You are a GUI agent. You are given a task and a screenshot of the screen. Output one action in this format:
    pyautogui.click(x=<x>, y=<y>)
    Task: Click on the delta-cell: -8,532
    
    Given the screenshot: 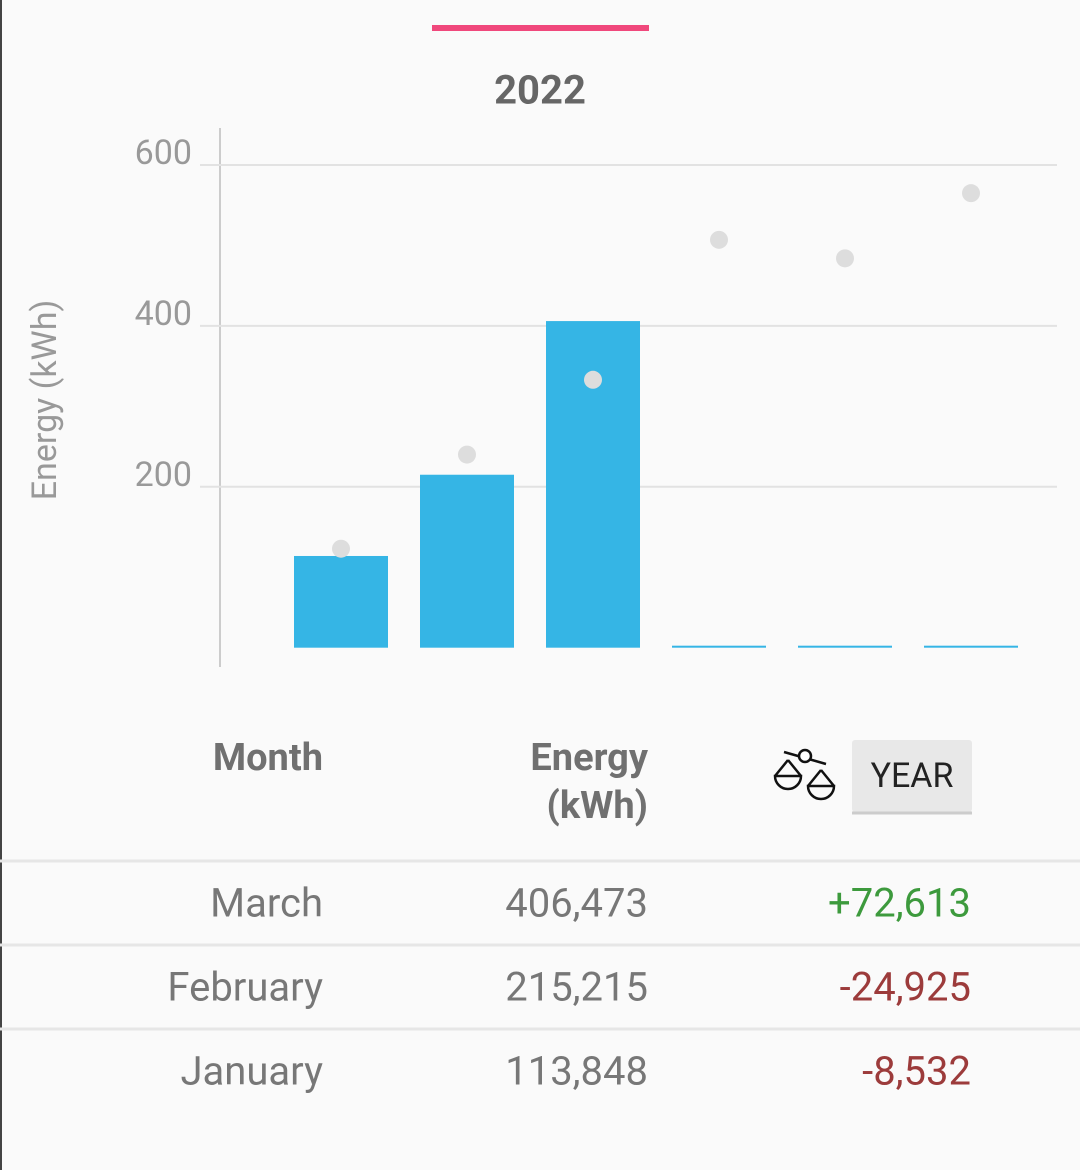 What is the action you would take?
    pyautogui.click(x=916, y=1071)
    